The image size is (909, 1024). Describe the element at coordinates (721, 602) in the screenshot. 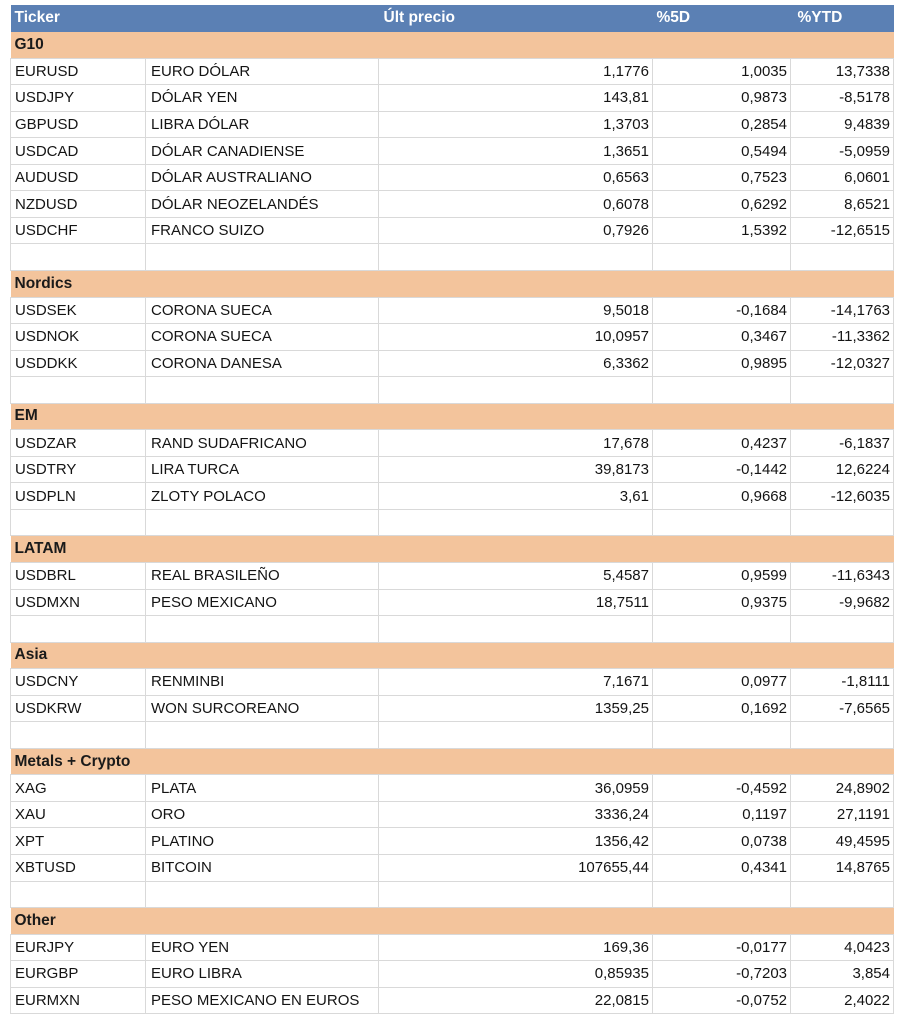

I see `pct-5d-cell: 0,9375` at that location.